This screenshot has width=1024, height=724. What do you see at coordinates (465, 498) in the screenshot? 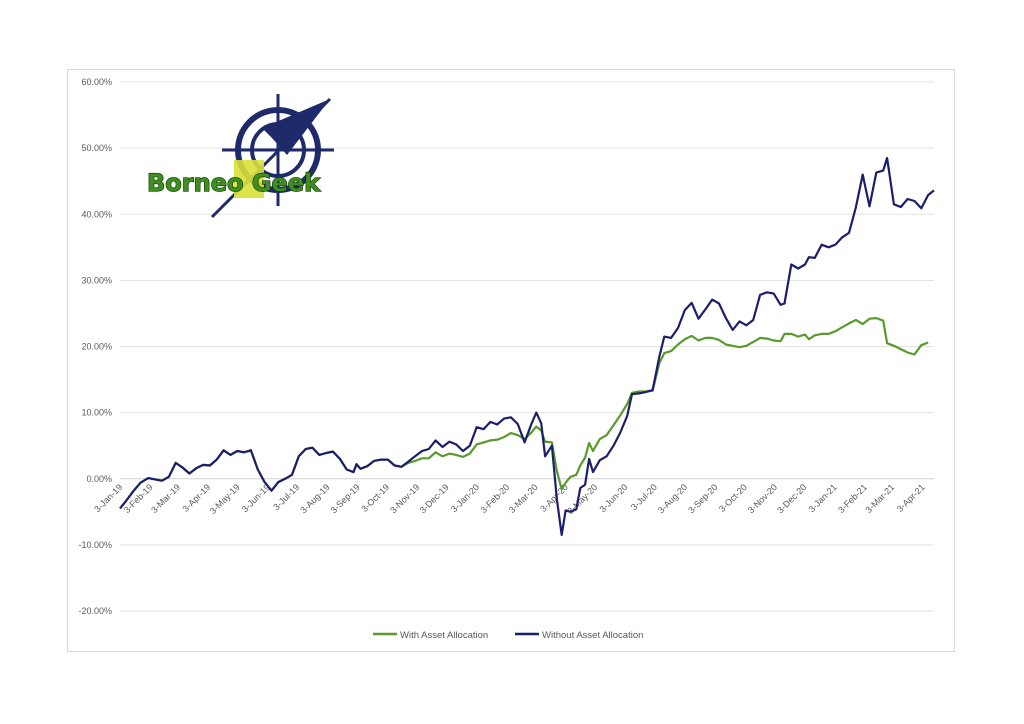
I see `x-tick-label: 3-Jan-20` at bounding box center [465, 498].